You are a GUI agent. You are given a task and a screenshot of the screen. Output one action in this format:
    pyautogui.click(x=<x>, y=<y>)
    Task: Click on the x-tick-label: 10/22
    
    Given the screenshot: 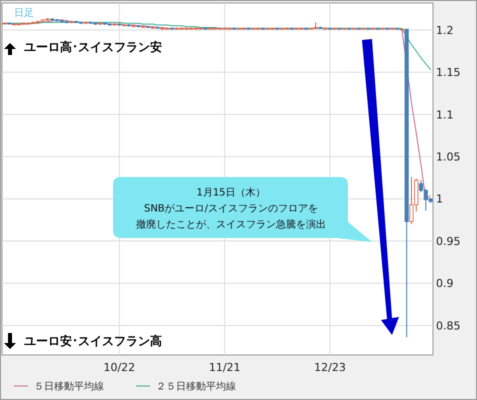 What is the action you would take?
    pyautogui.click(x=119, y=367)
    